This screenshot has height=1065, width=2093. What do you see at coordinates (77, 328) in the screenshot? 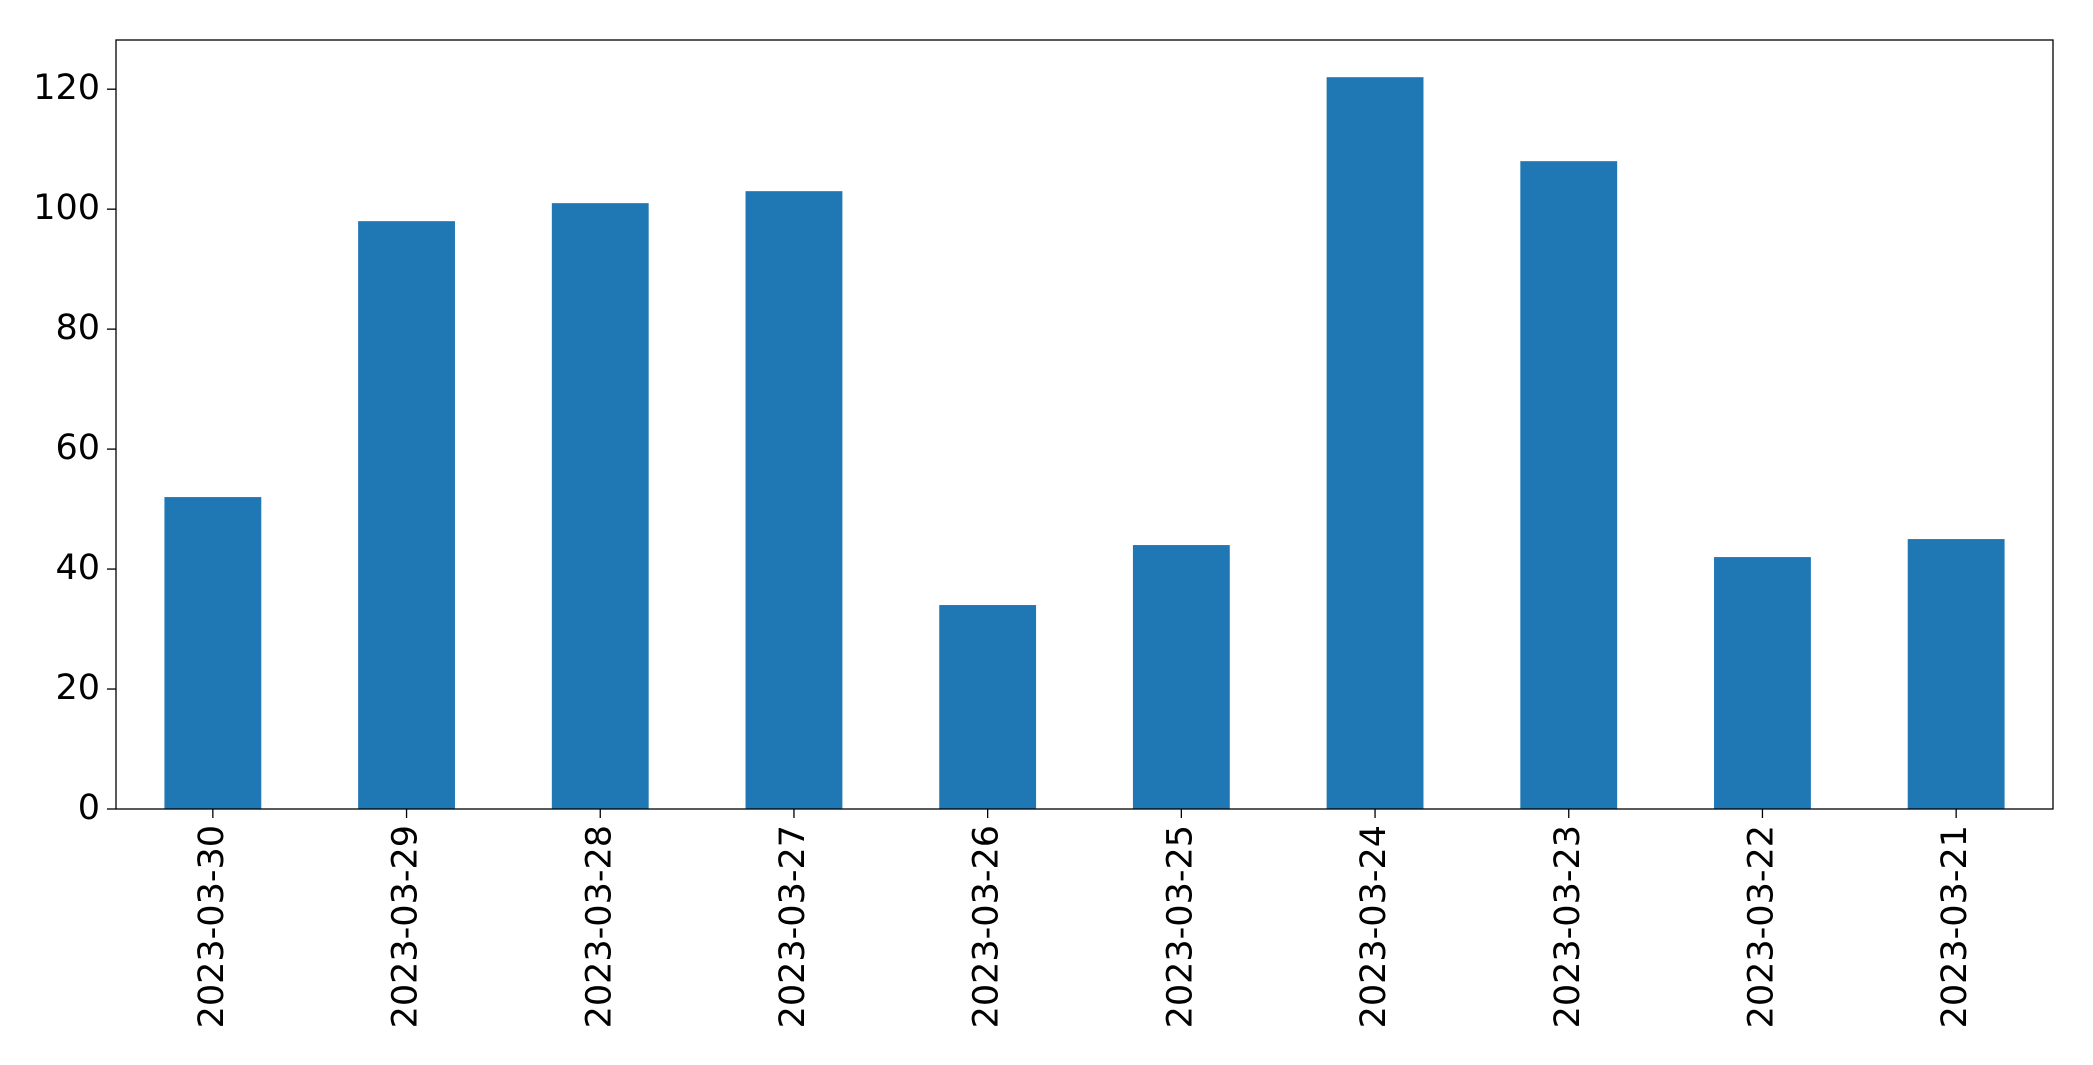
I see `y-tick-label: 80` at bounding box center [77, 328].